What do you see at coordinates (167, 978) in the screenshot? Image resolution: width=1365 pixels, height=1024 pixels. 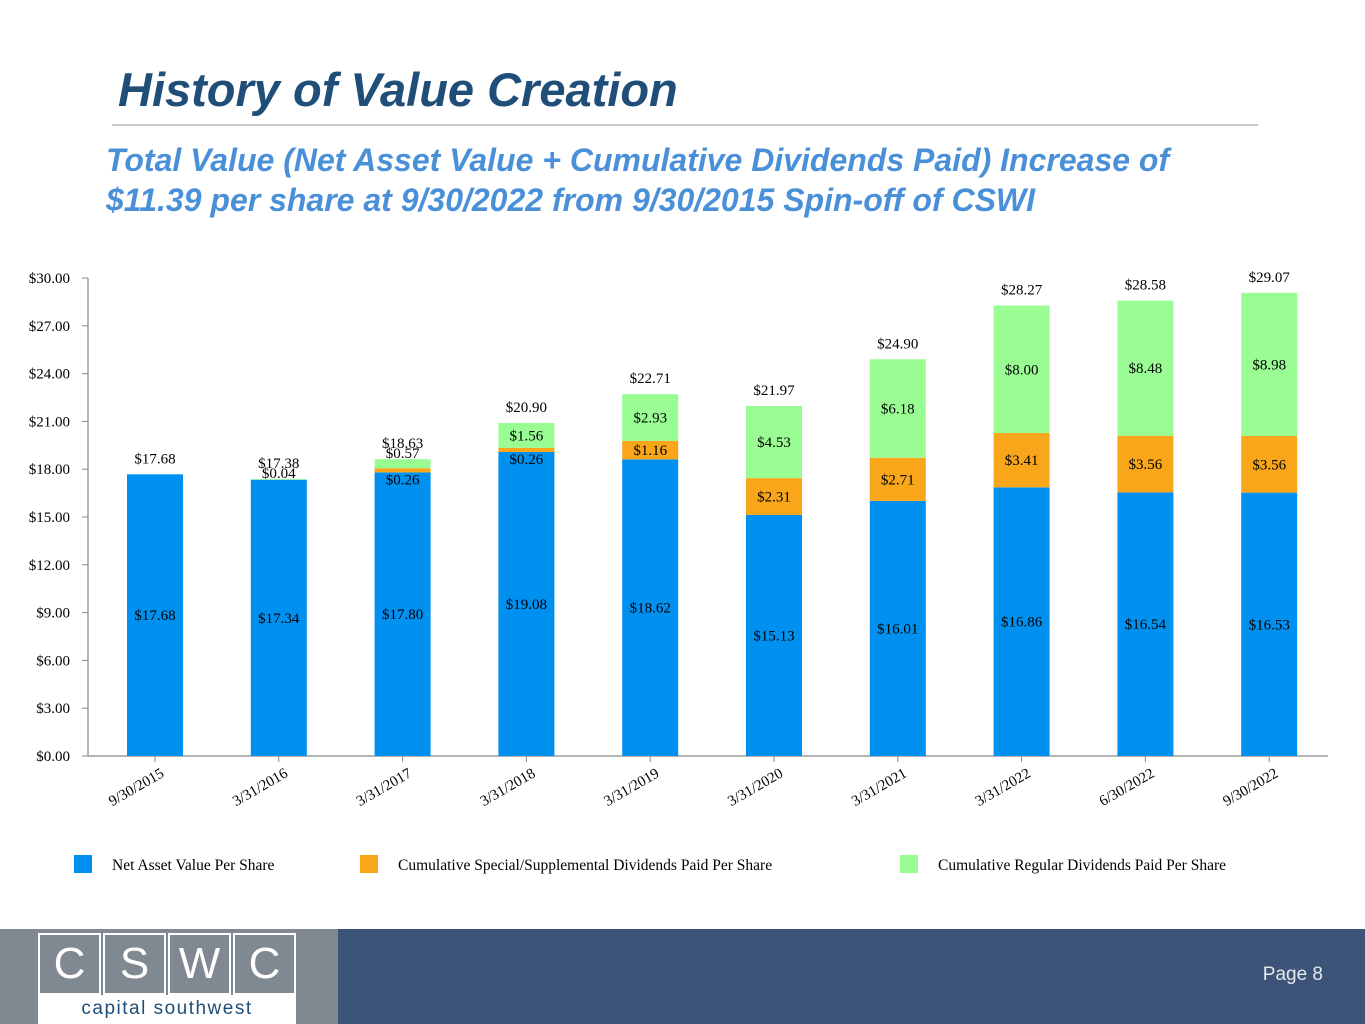 I see `company-logo: C S W C capital southwest` at bounding box center [167, 978].